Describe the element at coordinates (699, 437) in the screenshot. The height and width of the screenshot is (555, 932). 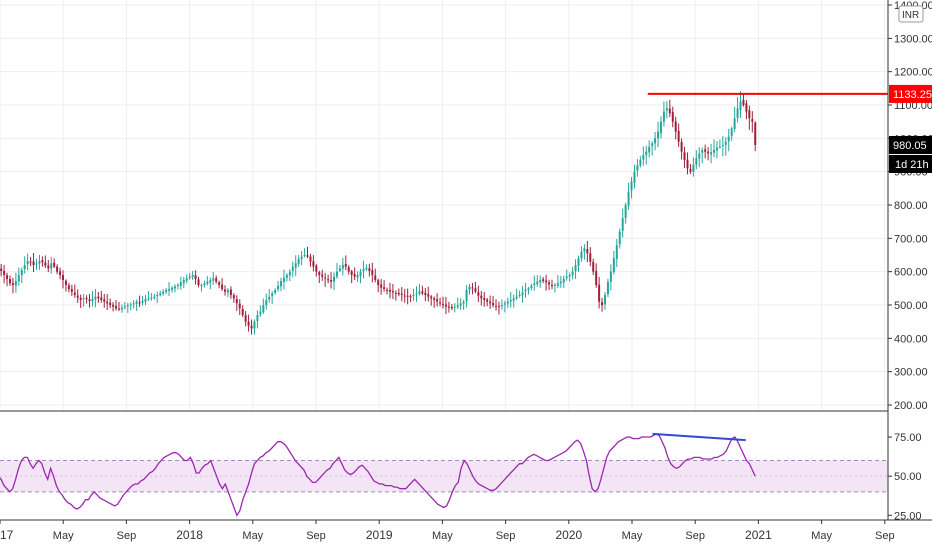
I see `divergence-line` at that location.